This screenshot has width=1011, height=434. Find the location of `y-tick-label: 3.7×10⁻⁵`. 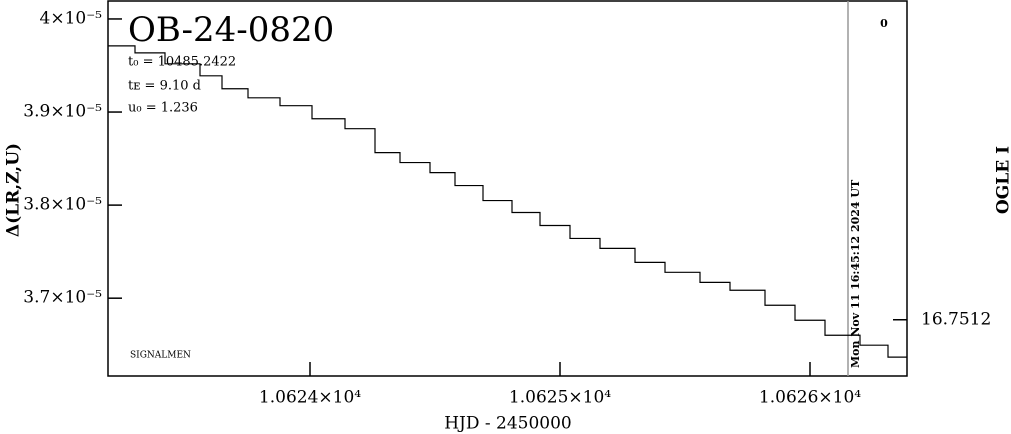

y-tick-label: 3.7×10⁻⁵ is located at coordinates (62, 298).